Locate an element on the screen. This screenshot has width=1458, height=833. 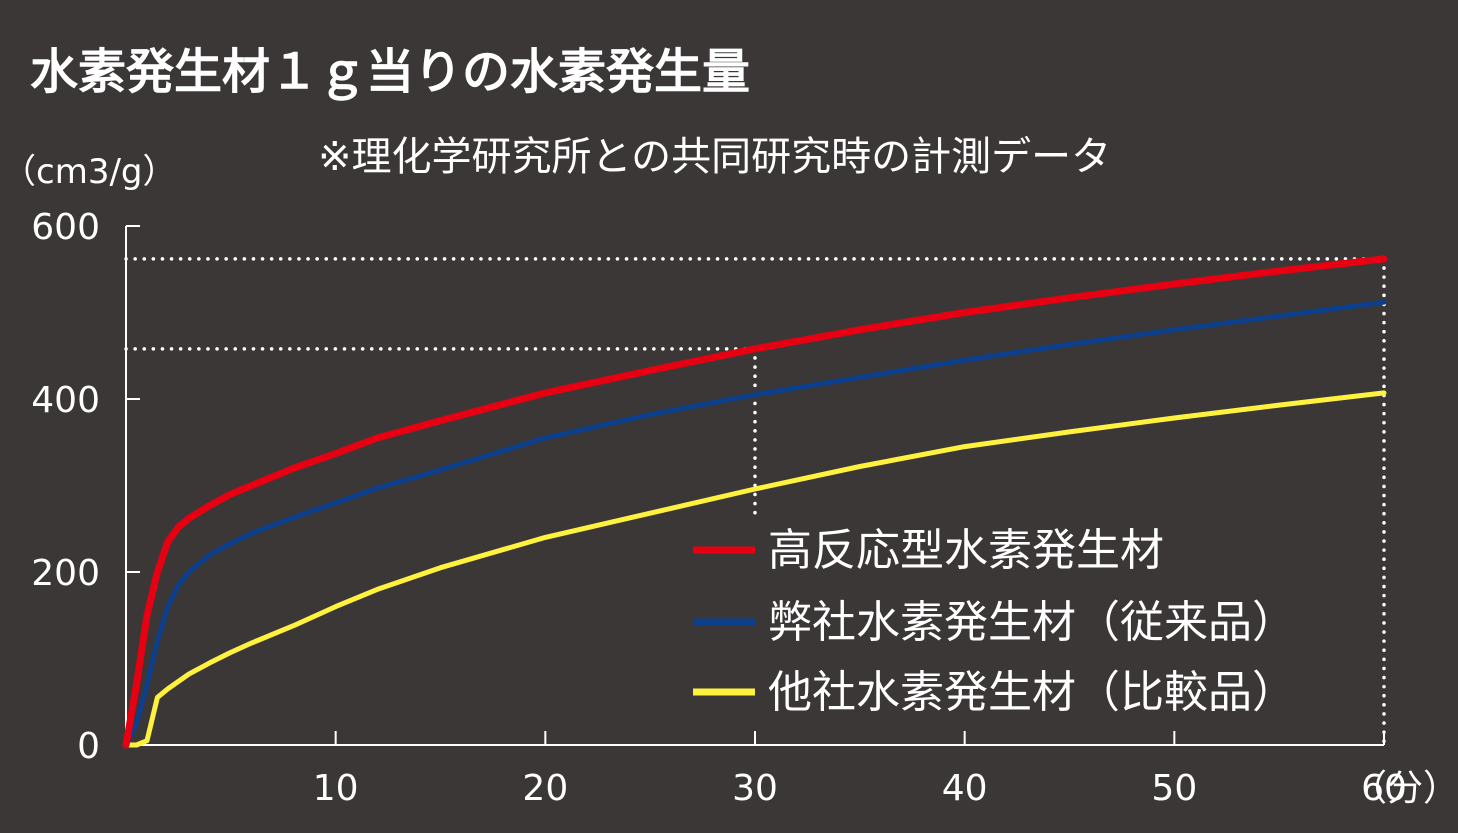
x-tick-label: 60 is located at coordinates (1384, 788).